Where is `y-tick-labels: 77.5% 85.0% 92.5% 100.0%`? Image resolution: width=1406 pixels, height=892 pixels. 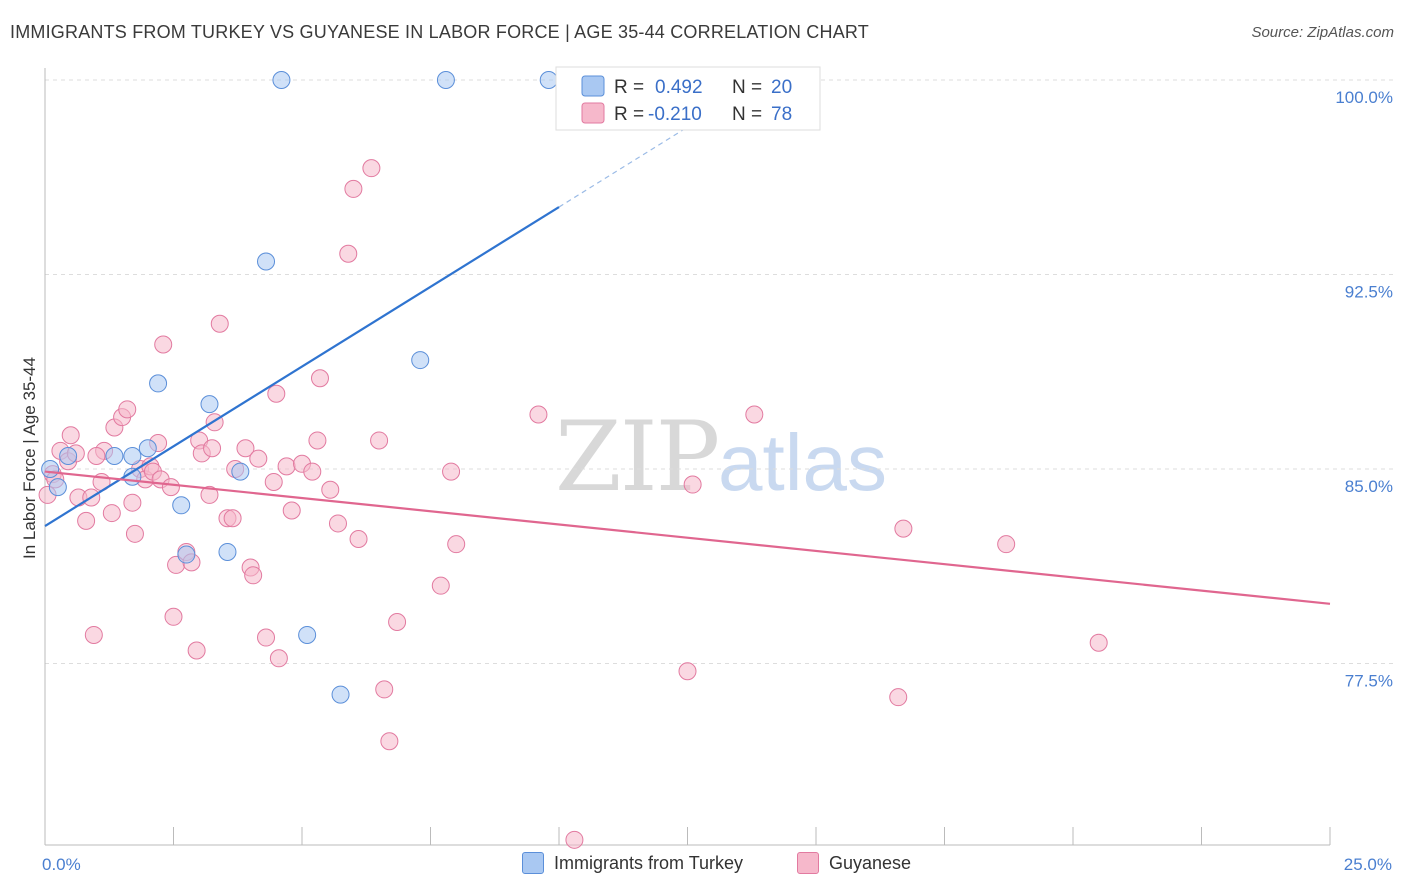 y-tick-labels: 77.5% 85.0% 92.5% 100.0% is located at coordinates (1364, 389).